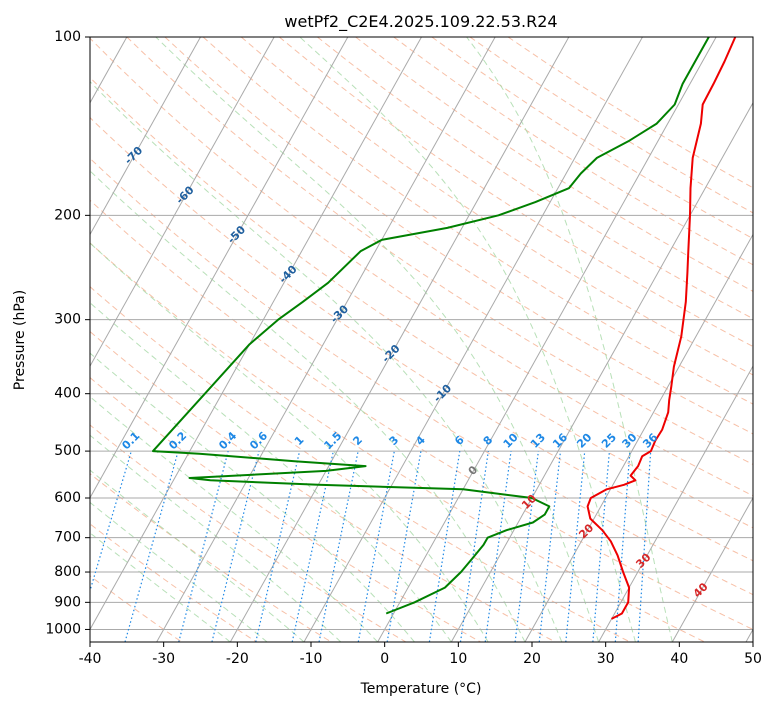 Image resolution: width=775 pixels, height=708 pixels. What do you see at coordinates (20, 340) in the screenshot?
I see `y-axis-label: Pressure (hPa)` at bounding box center [20, 340].